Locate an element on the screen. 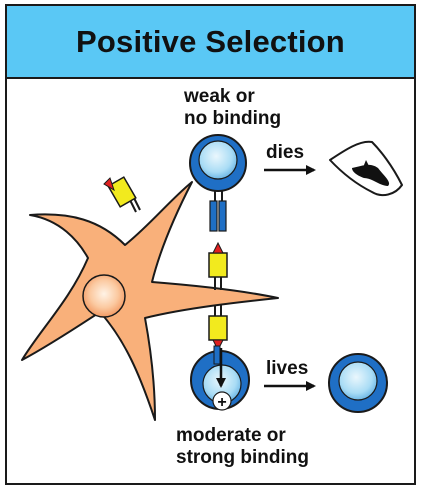 The height and width of the screenshot is (496, 424). lives-label: lives is located at coordinates (287, 368).